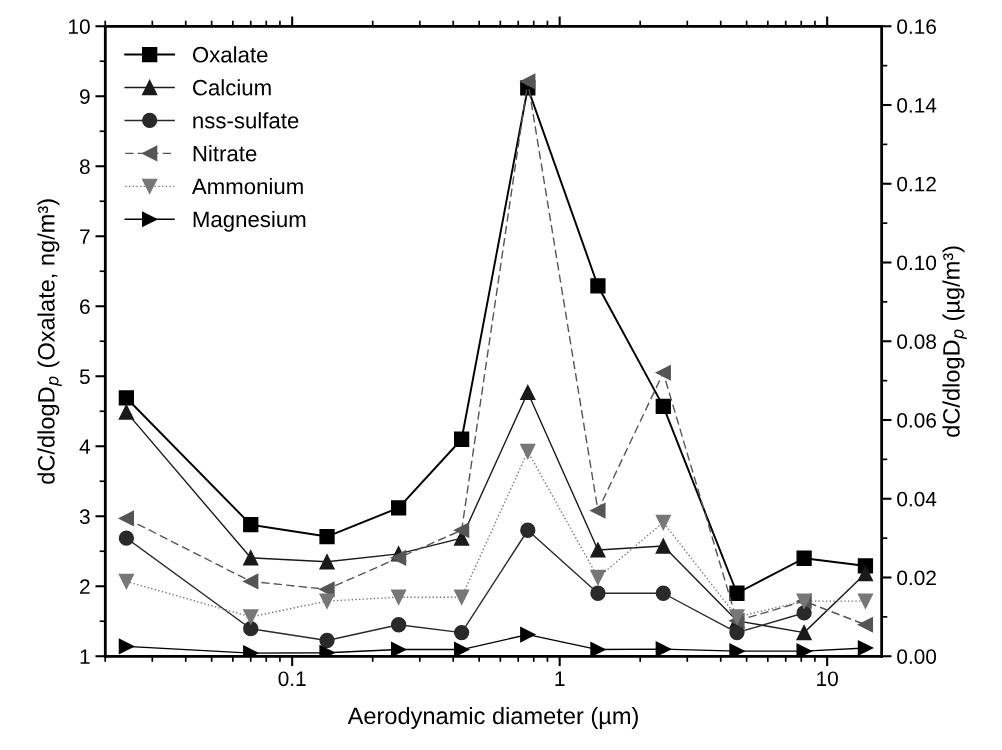  I want to click on y-tick-label: 7, so click(85, 236).